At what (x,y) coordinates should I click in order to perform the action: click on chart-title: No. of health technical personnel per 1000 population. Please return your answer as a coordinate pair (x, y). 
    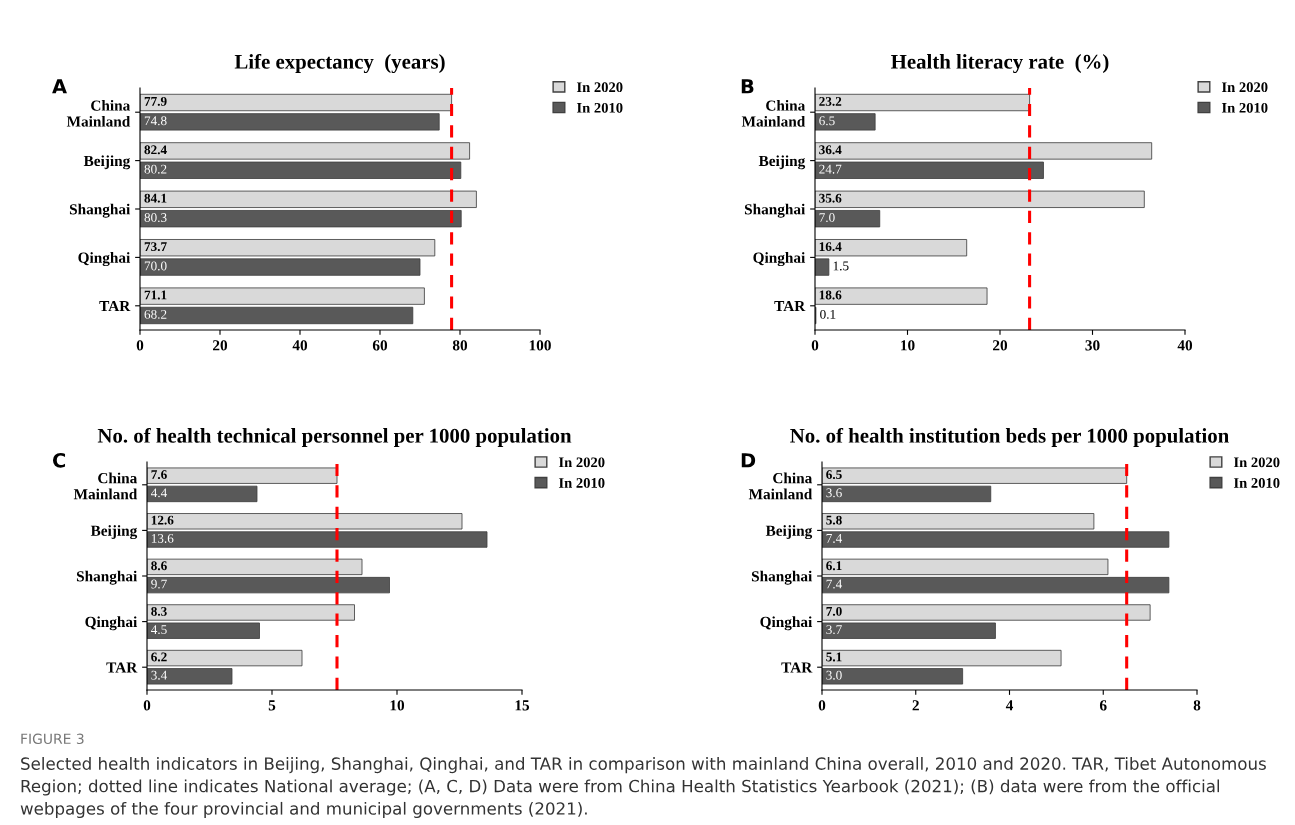
    Looking at the image, I should click on (334, 437).